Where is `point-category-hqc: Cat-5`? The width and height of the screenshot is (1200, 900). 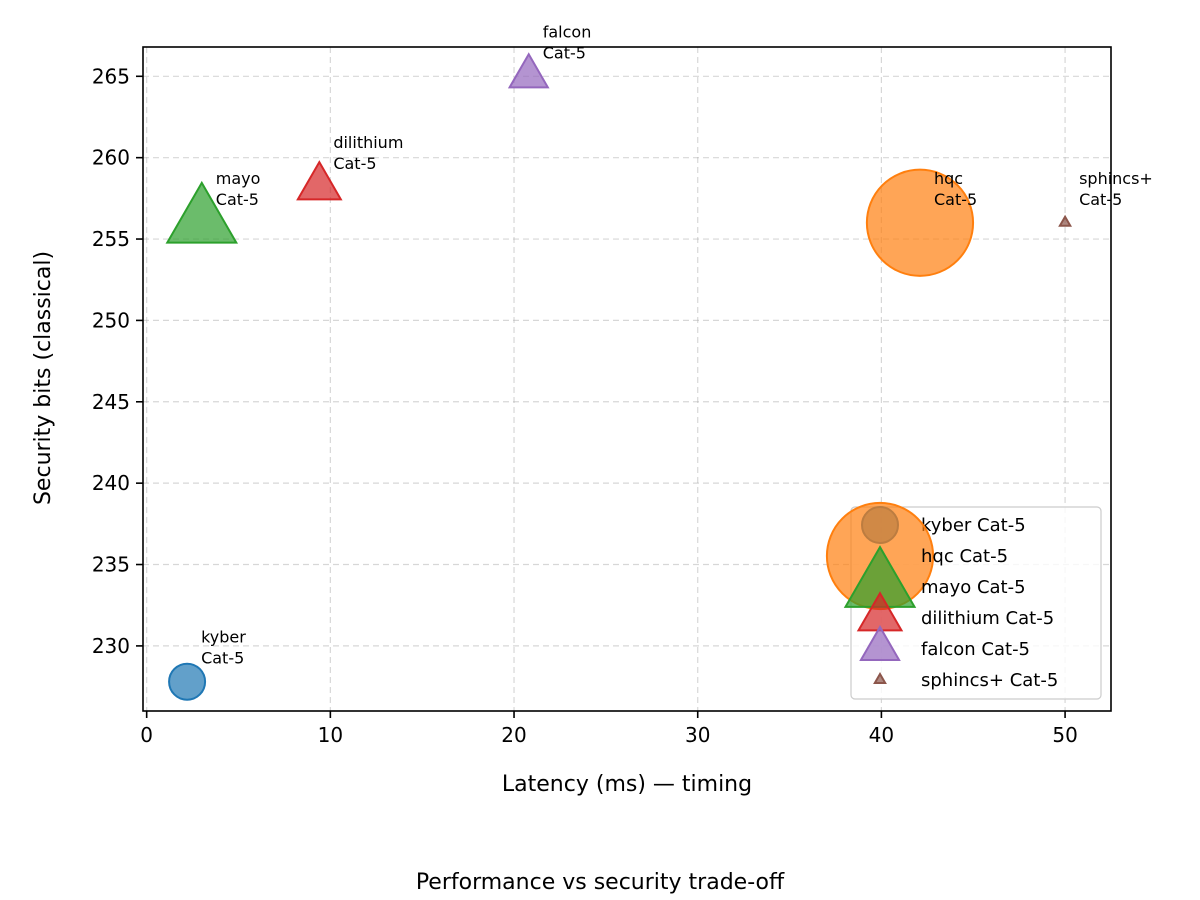
point-category-hqc: Cat-5 is located at coordinates (955, 199).